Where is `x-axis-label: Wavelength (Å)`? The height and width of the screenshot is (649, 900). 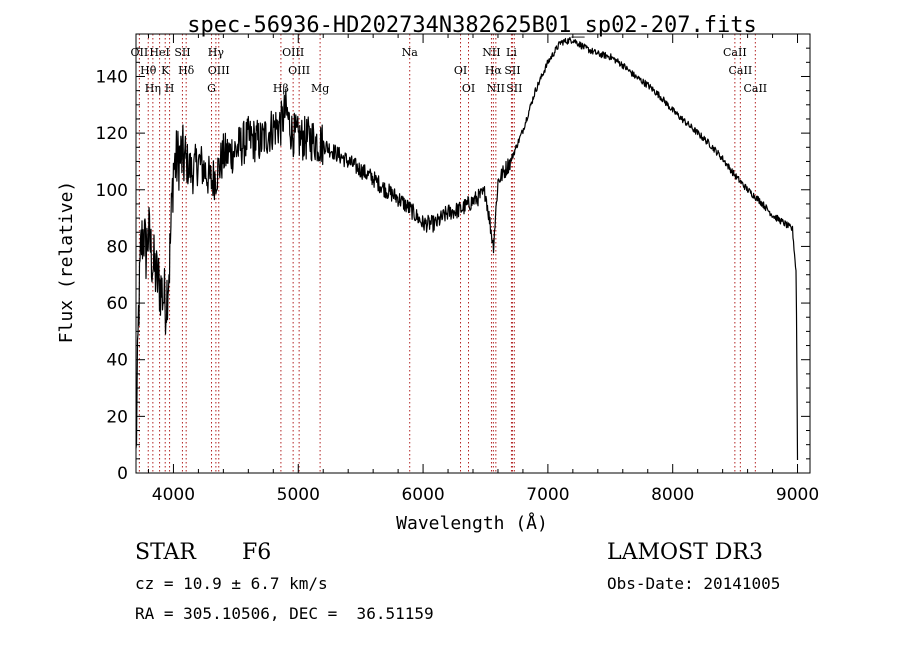
x-axis-label: Wavelength (Å) is located at coordinates (472, 523).